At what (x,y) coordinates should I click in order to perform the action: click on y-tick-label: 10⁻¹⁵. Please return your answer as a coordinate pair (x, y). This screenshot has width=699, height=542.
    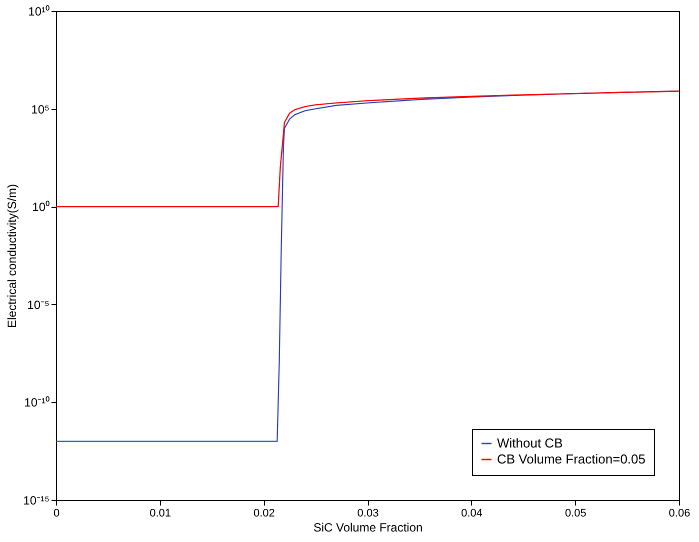
    Looking at the image, I should click on (36, 501).